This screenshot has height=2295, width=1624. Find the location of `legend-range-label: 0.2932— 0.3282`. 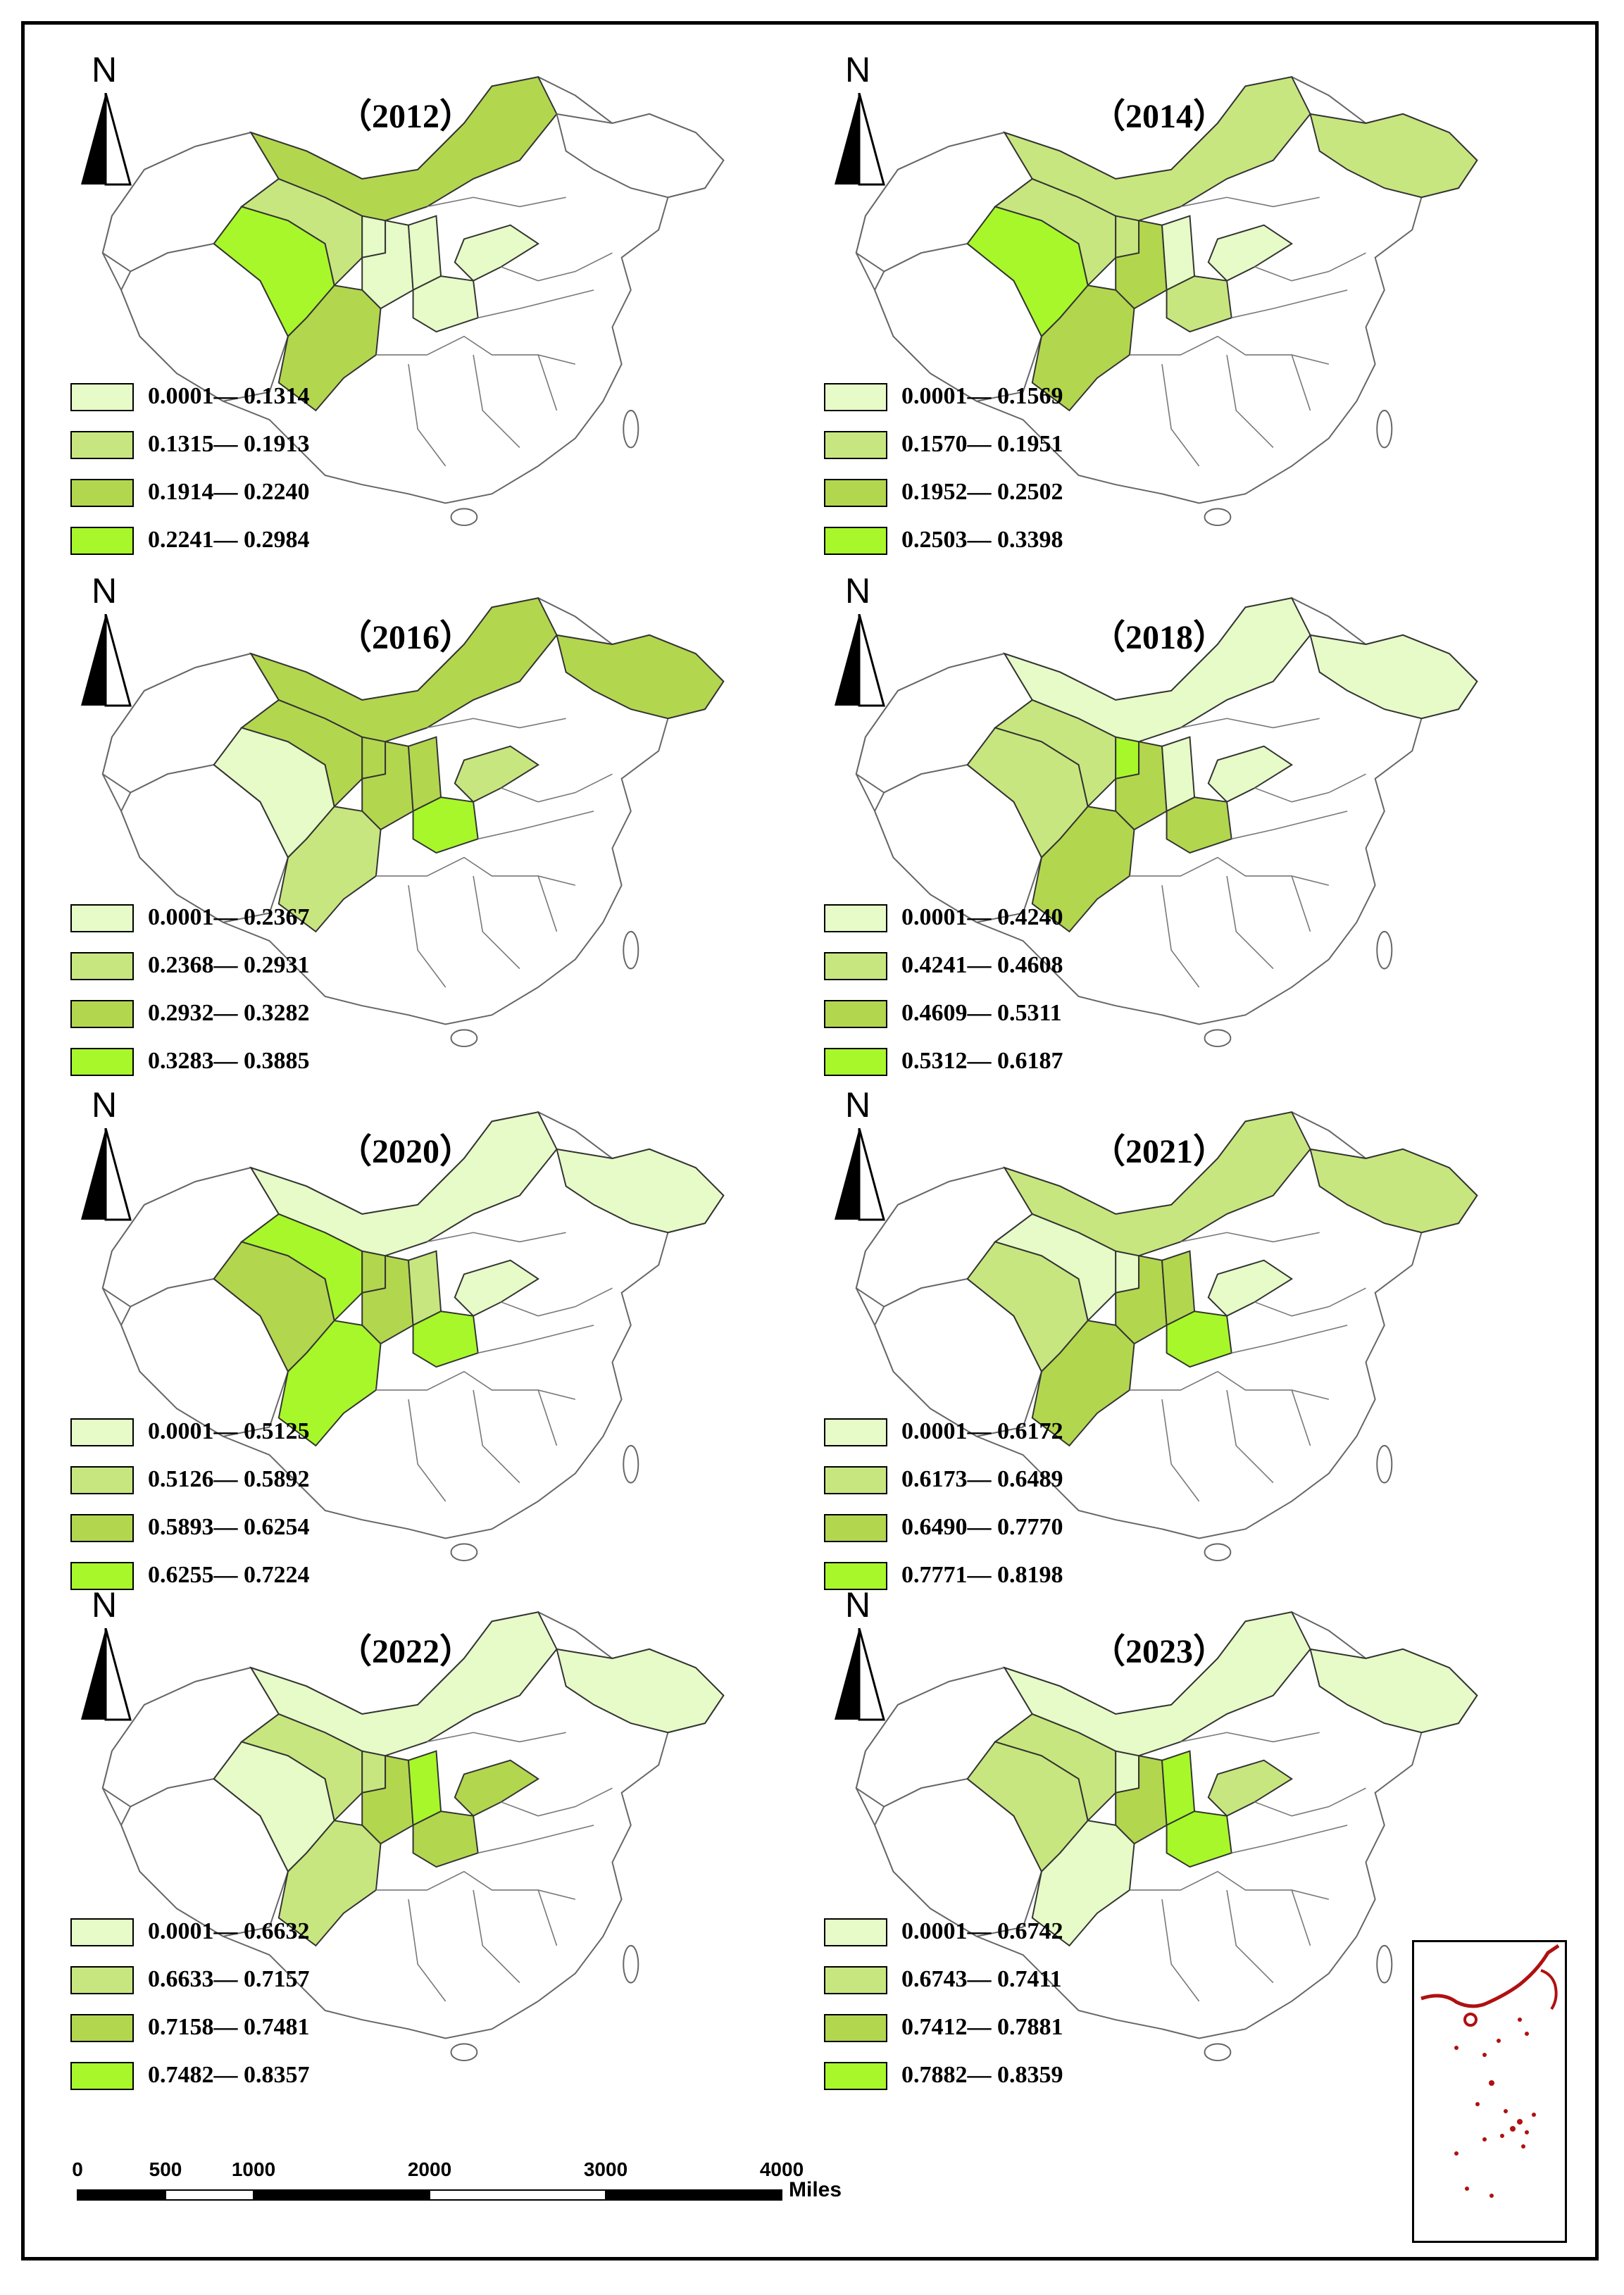

legend-range-label: 0.2932— 0.3282 is located at coordinates (229, 1013).